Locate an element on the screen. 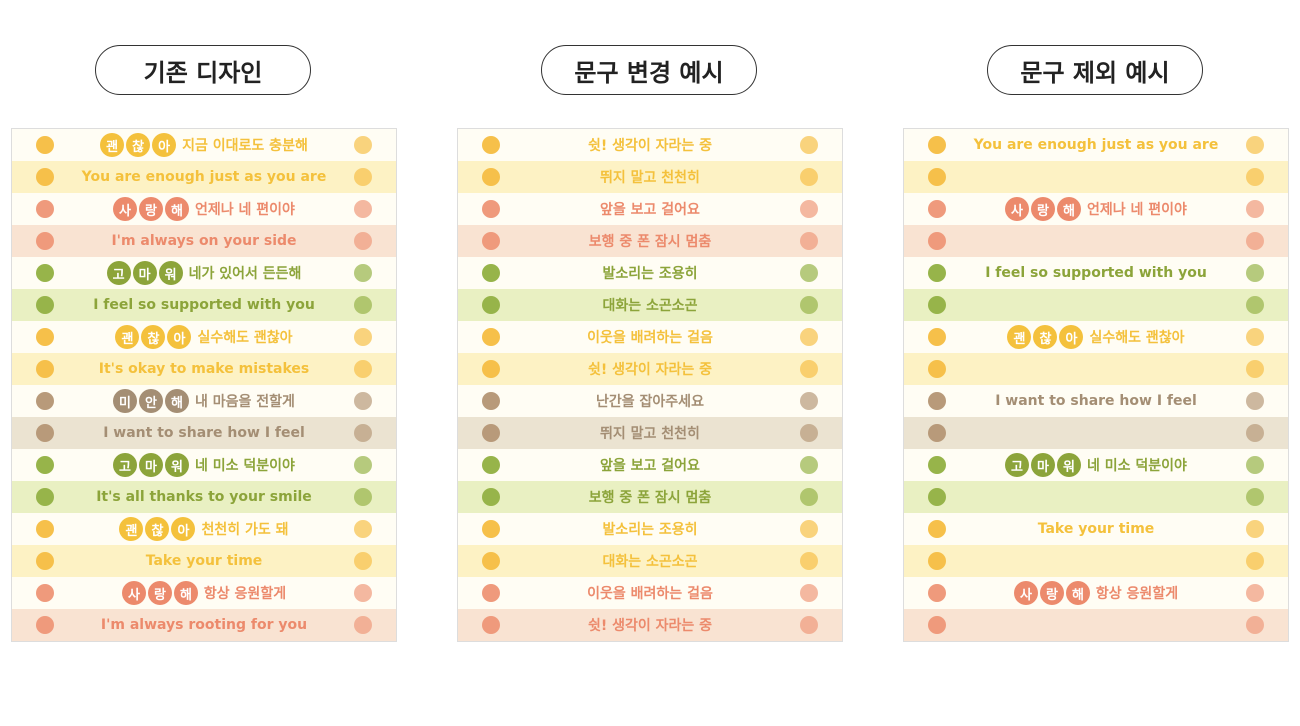 This screenshot has height=726, width=1300. sticker-row: 고 마 워 네가 있어서 든든해 is located at coordinates (204, 273).